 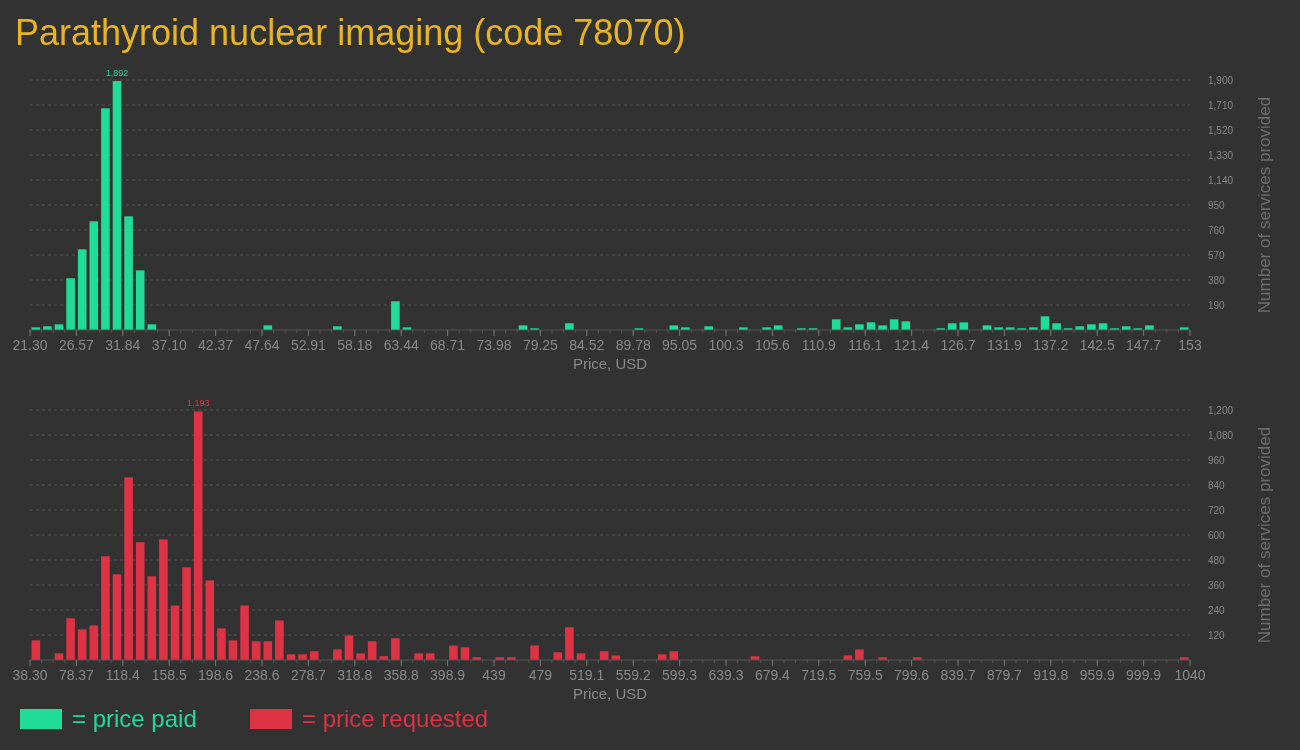 I want to click on y-tick-label: 720, so click(x=1217, y=510).